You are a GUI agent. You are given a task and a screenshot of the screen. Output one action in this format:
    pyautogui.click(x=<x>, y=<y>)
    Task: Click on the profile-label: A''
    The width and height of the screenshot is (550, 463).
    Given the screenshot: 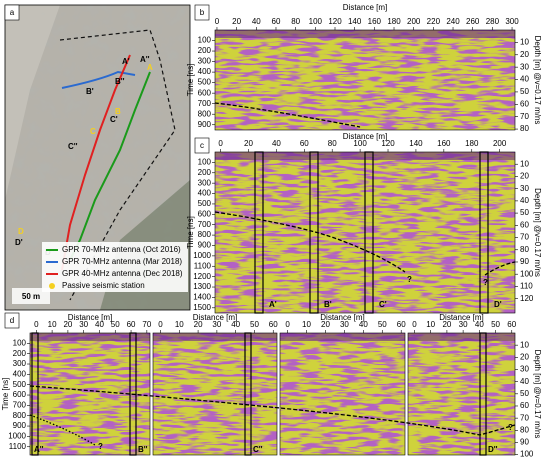 What is the action you would take?
    pyautogui.click(x=145, y=59)
    